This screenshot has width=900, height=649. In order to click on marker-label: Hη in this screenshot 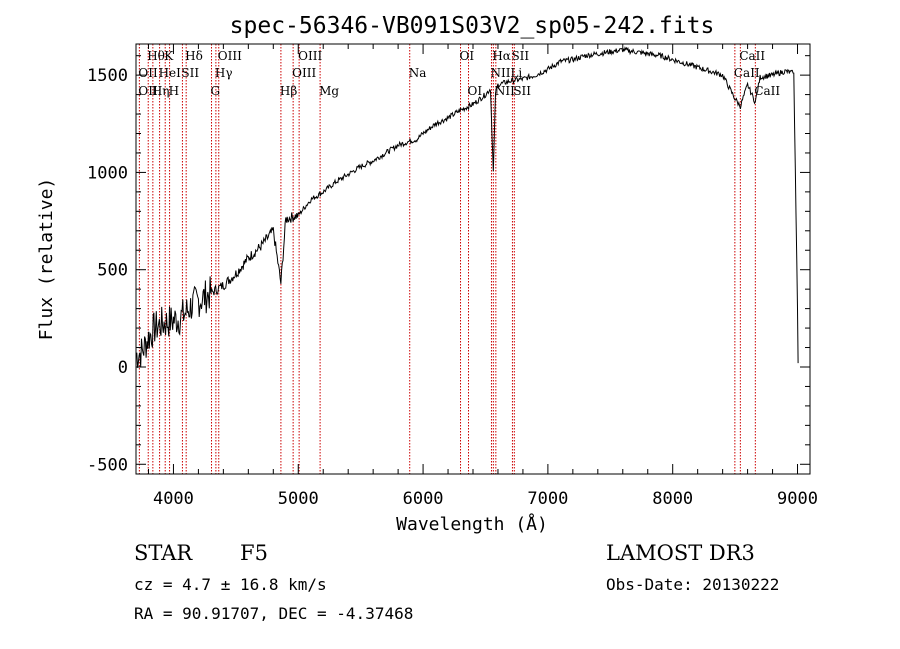, I will do `click(161, 91)`.